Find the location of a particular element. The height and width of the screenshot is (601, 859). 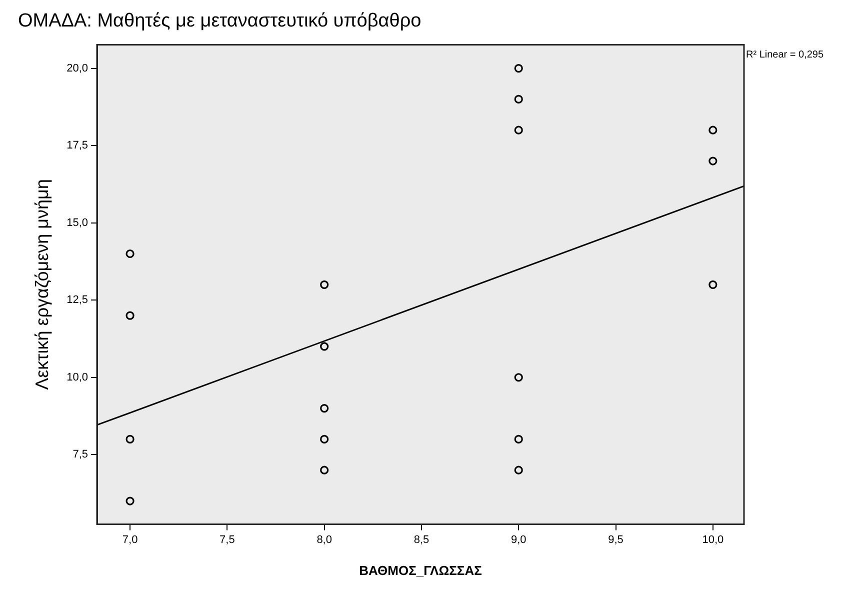

y-tick-label: 17,5 is located at coordinates (77, 146).